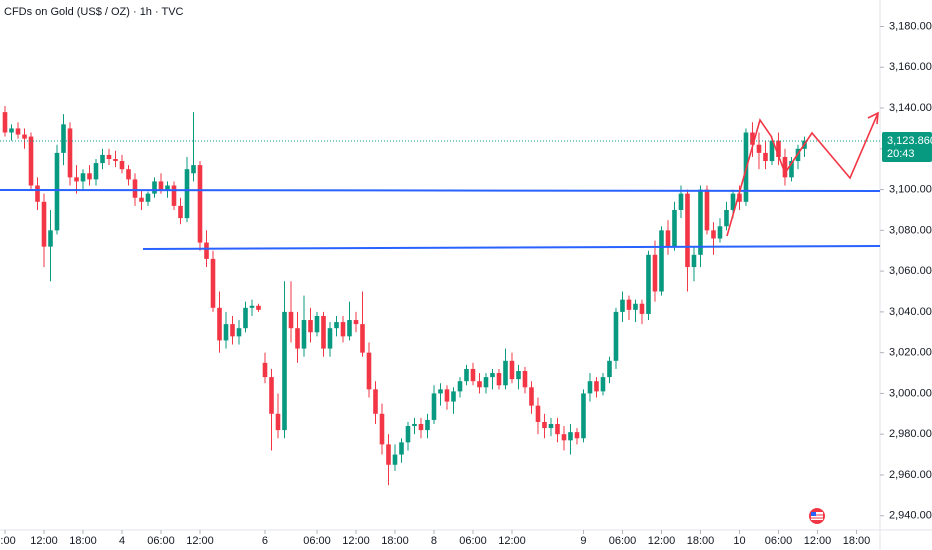 This screenshot has height=550, width=932. I want to click on y-tick-label: 3,020.000, so click(910, 353).